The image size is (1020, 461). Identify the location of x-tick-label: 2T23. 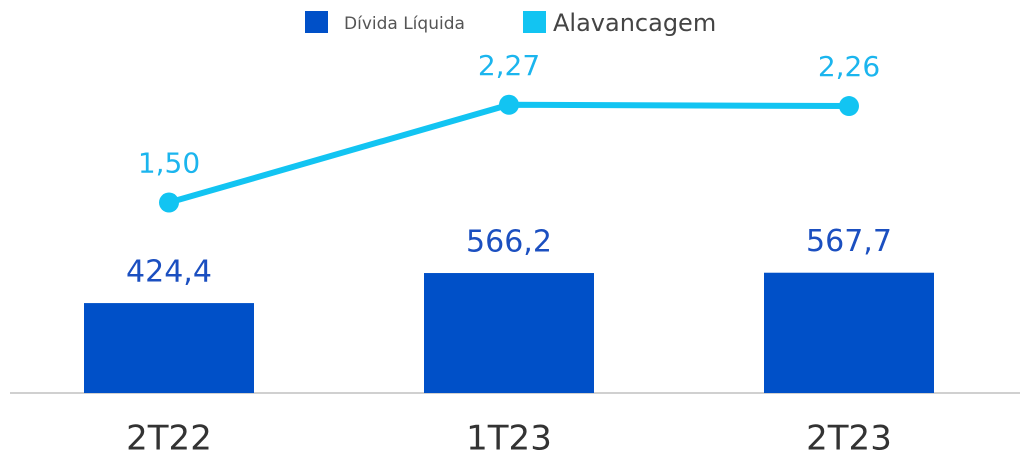
(849, 439).